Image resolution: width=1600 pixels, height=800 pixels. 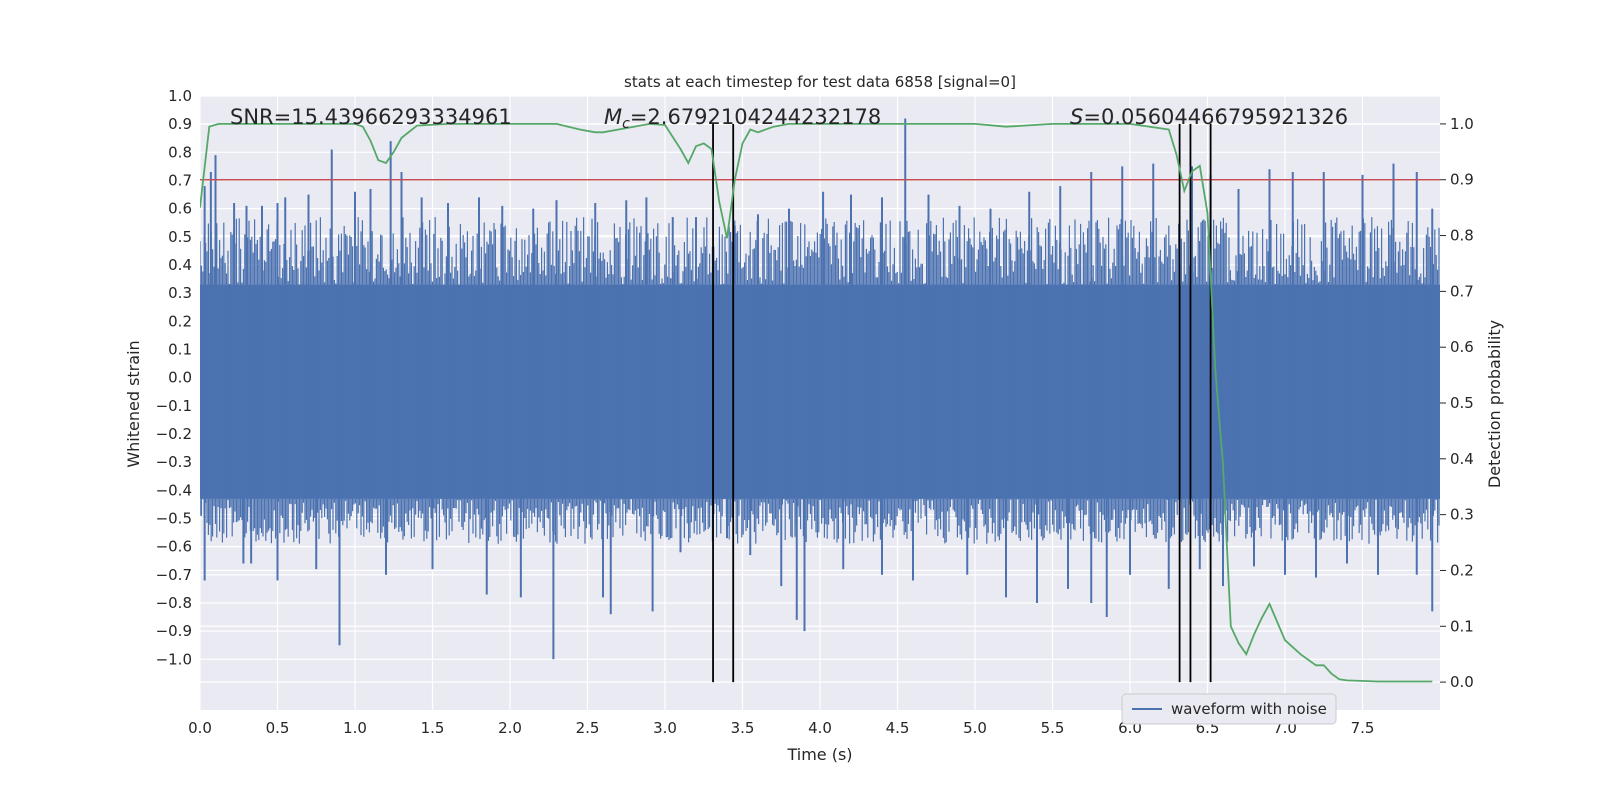 What do you see at coordinates (1494, 404) in the screenshot?
I see `y2-axis-label: Detection probability` at bounding box center [1494, 404].